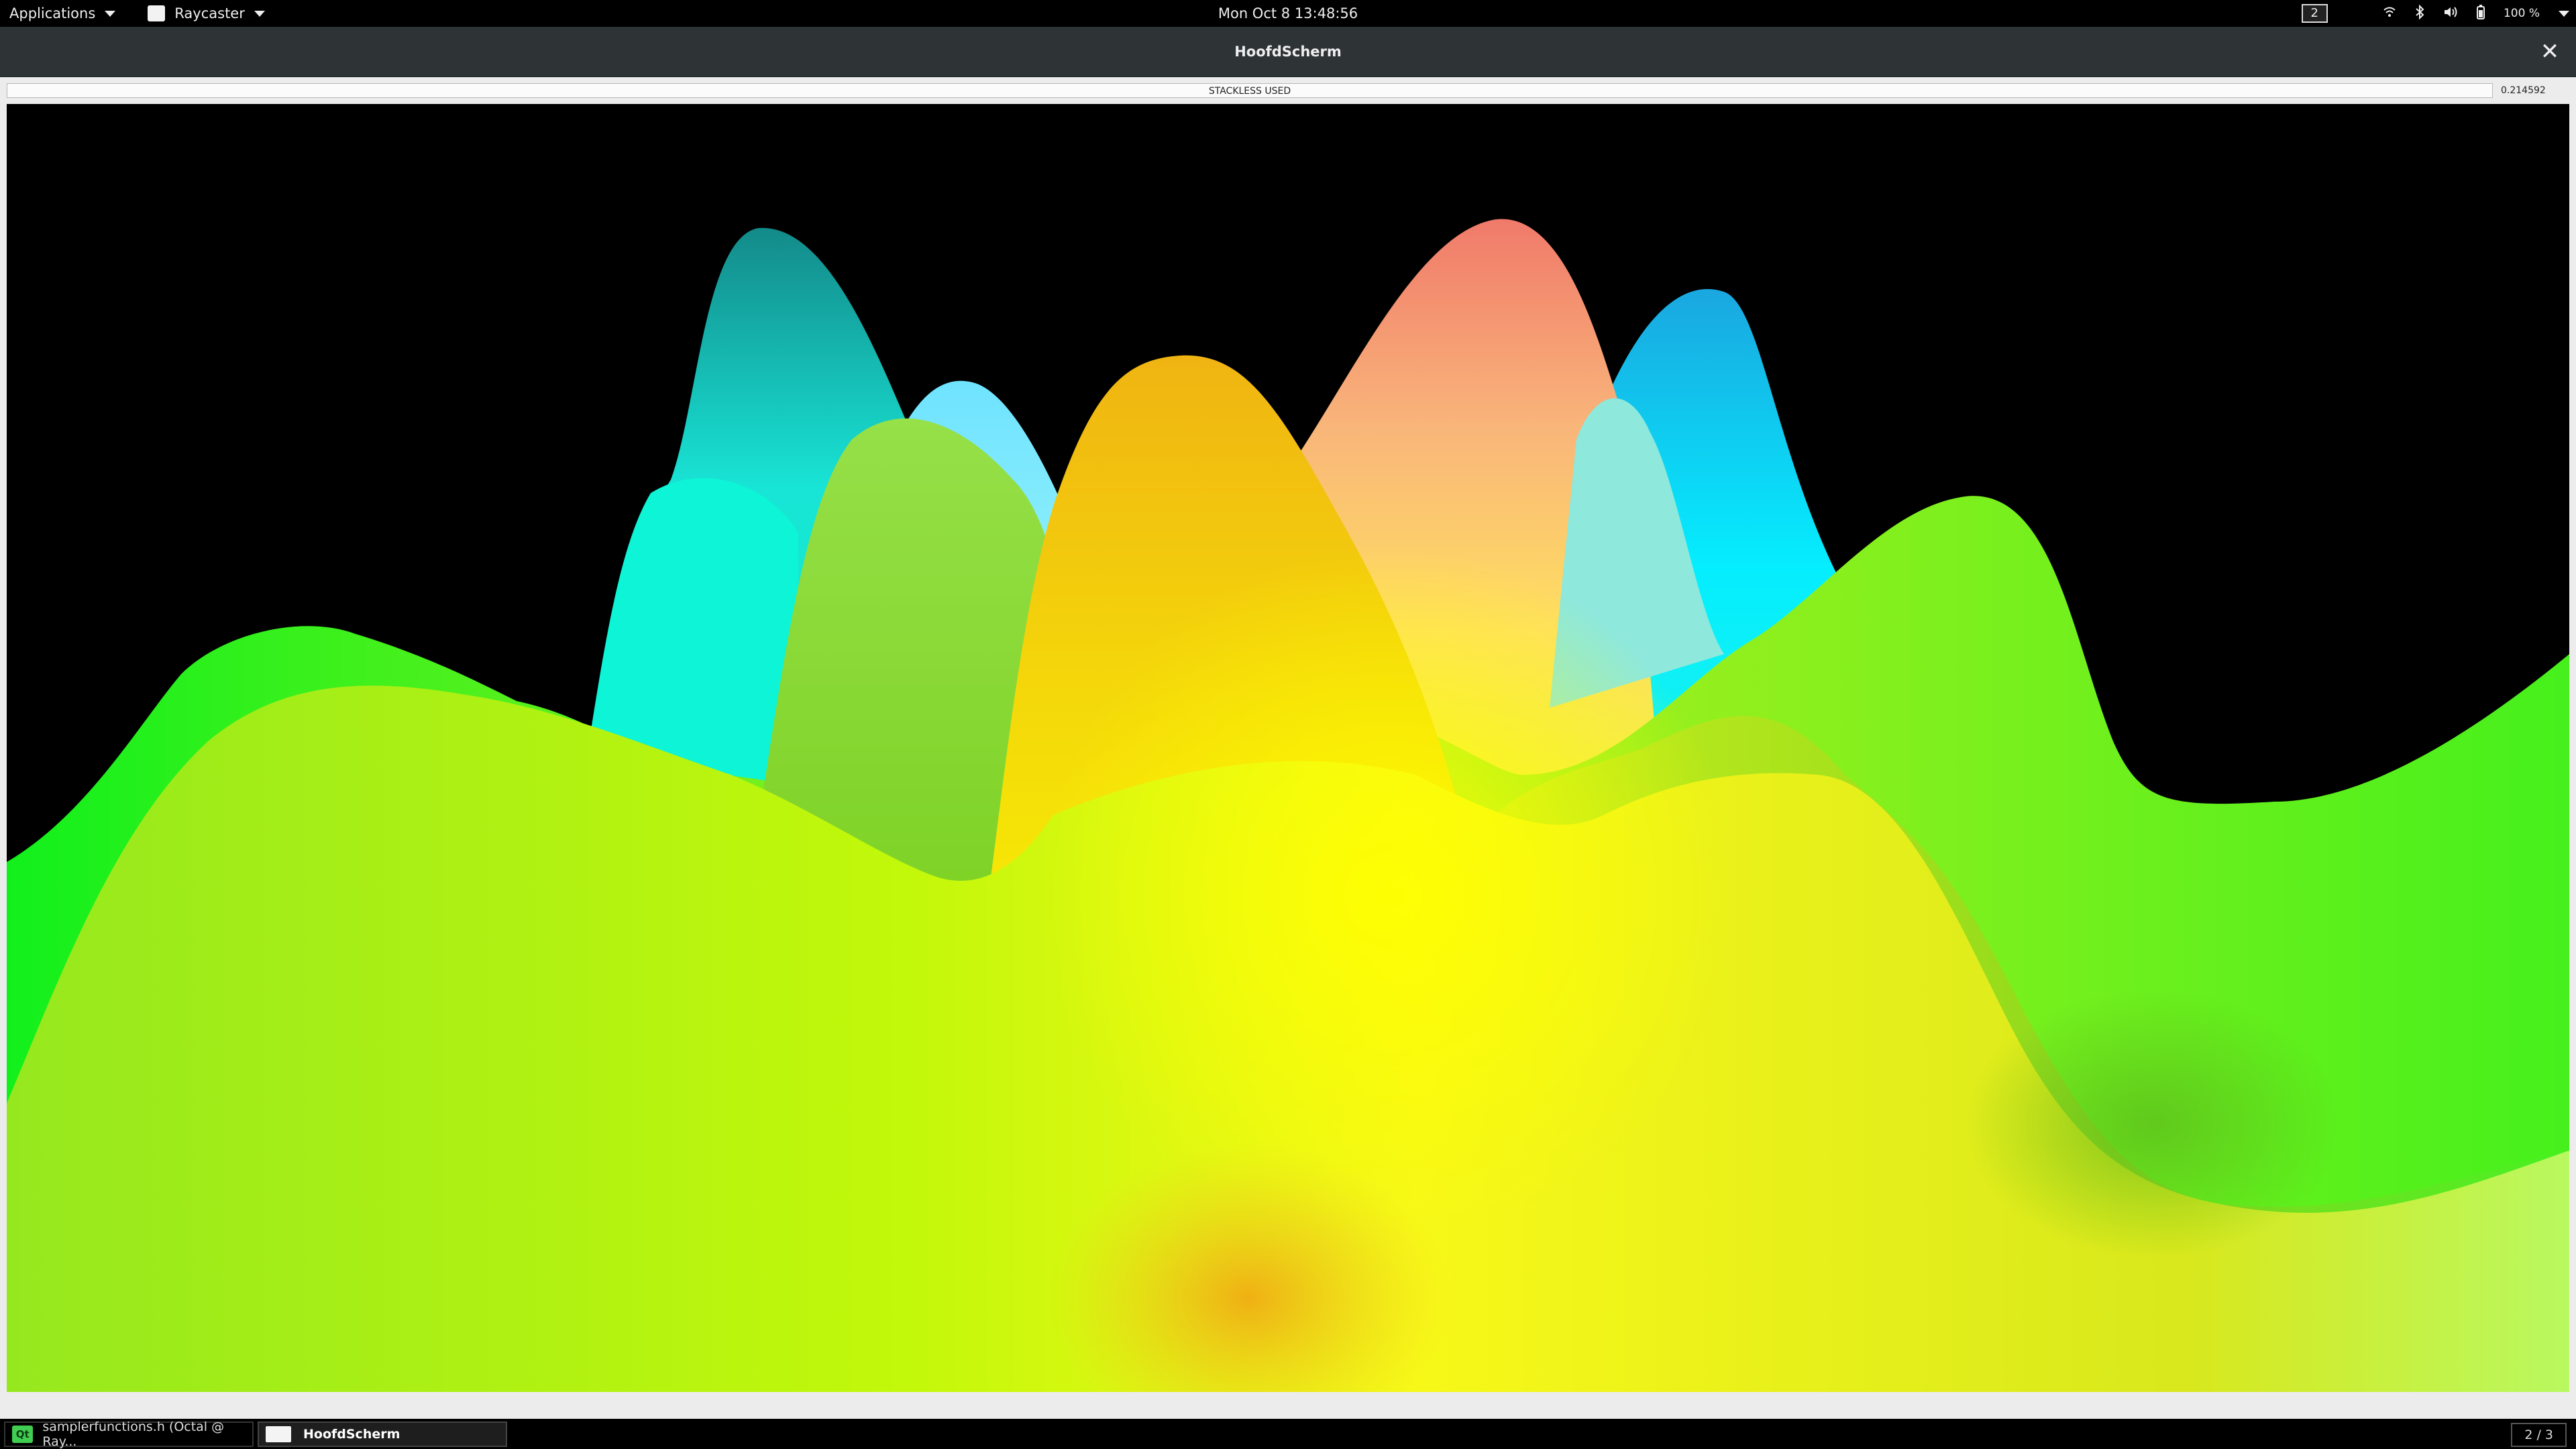  I want to click on app-menu: Raycaster, so click(206, 13).